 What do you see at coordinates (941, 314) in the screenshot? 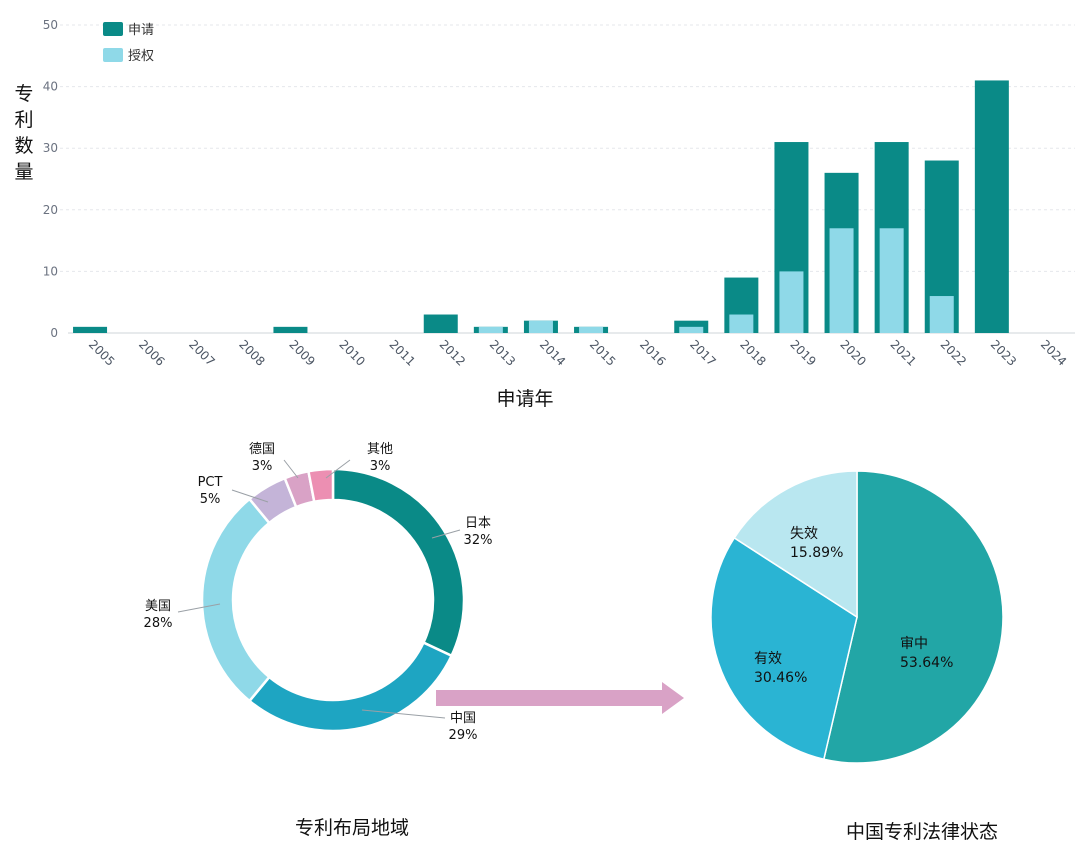
I see `bar-grant-2022` at bounding box center [941, 314].